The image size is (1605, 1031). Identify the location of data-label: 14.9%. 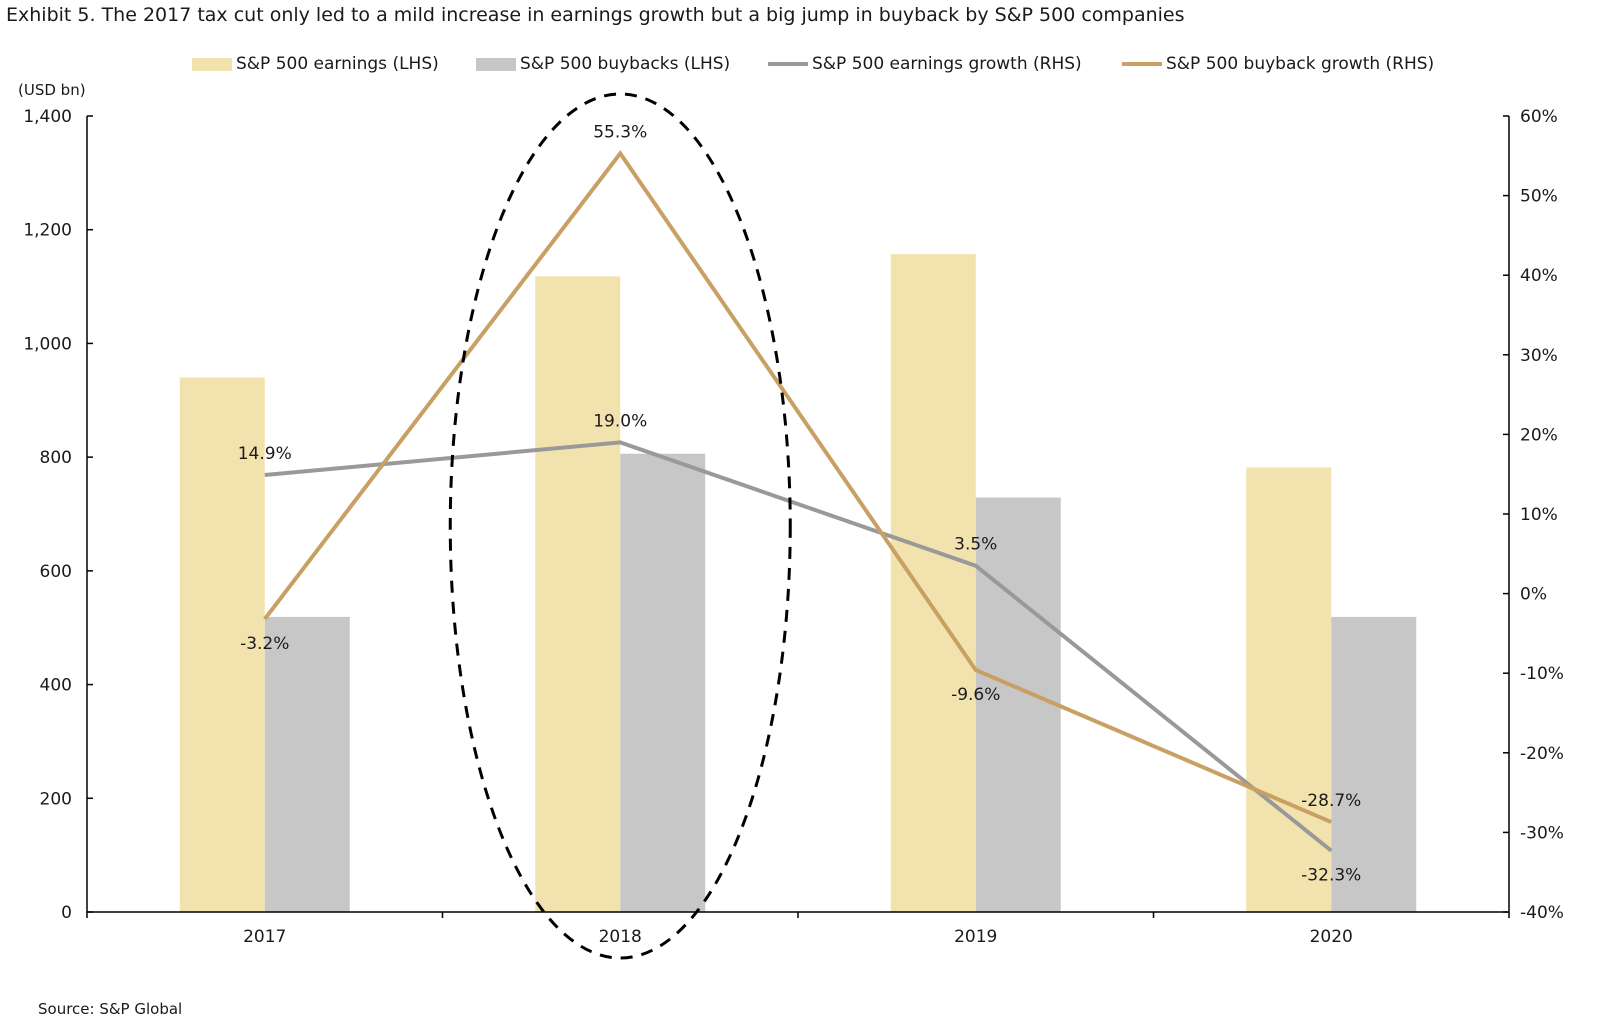
(265, 454).